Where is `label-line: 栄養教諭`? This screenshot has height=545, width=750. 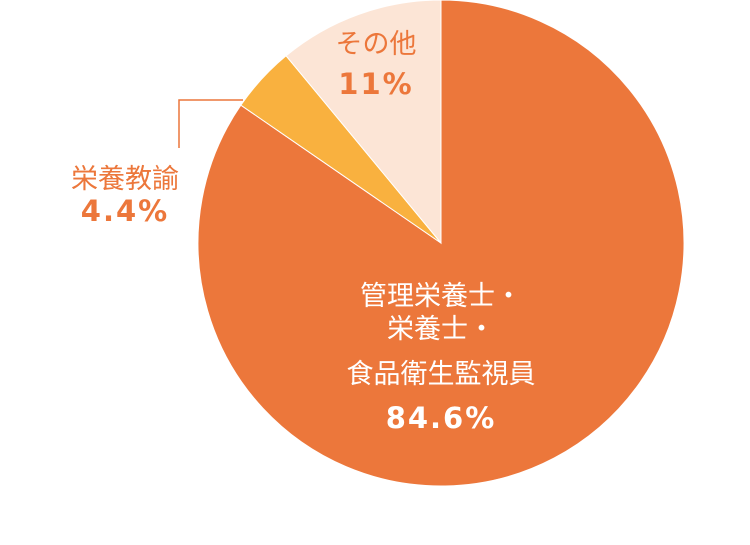 label-line: 栄養教諭 is located at coordinates (125, 179).